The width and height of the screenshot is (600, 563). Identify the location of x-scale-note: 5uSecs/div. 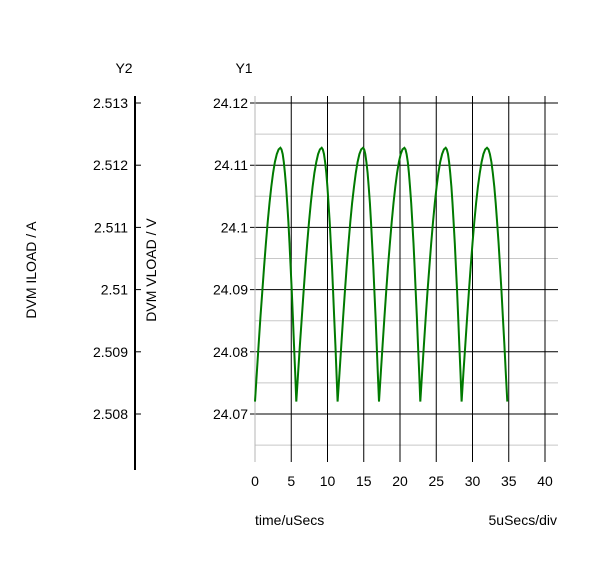
(523, 520).